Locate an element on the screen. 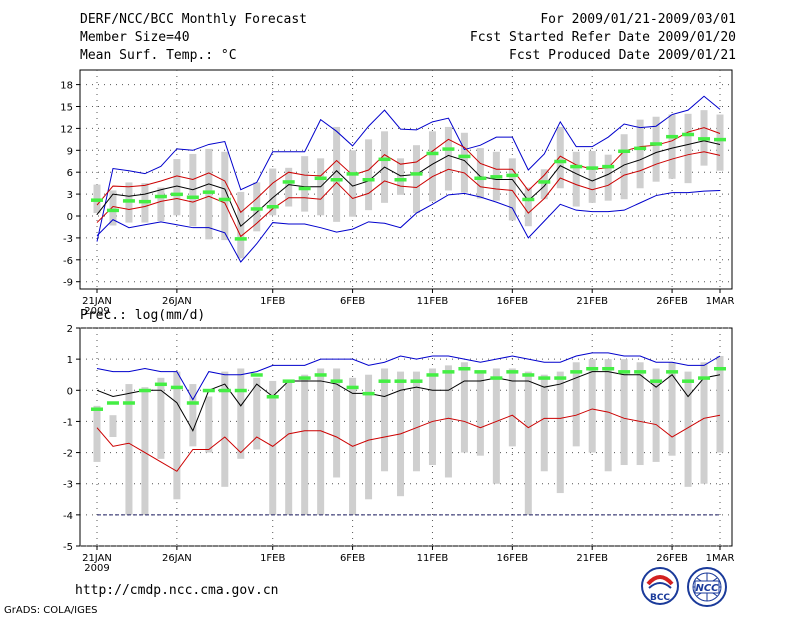 The image size is (800, 618). temp-xtick-label: 21JAN is located at coordinates (97, 301).